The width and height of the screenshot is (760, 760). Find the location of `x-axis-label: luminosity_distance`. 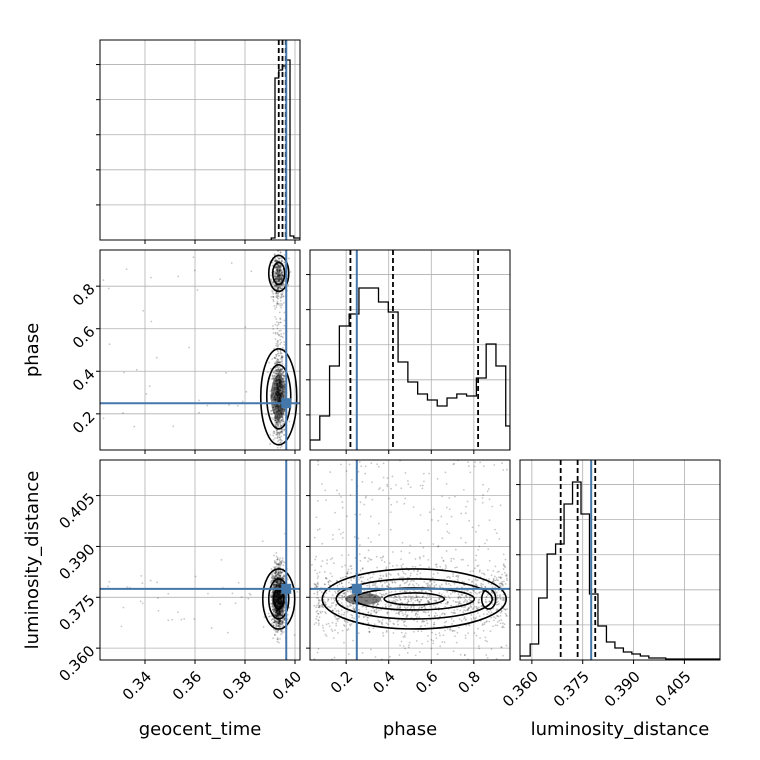

x-axis-label: luminosity_distance is located at coordinates (620, 729).